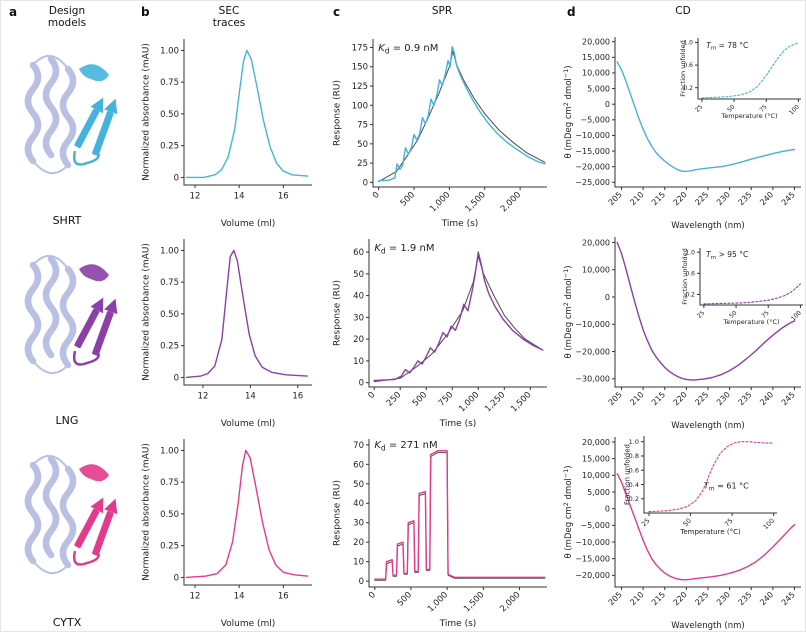 The image size is (806, 633). I want to click on svg-text: 0.25, so click(169, 547).